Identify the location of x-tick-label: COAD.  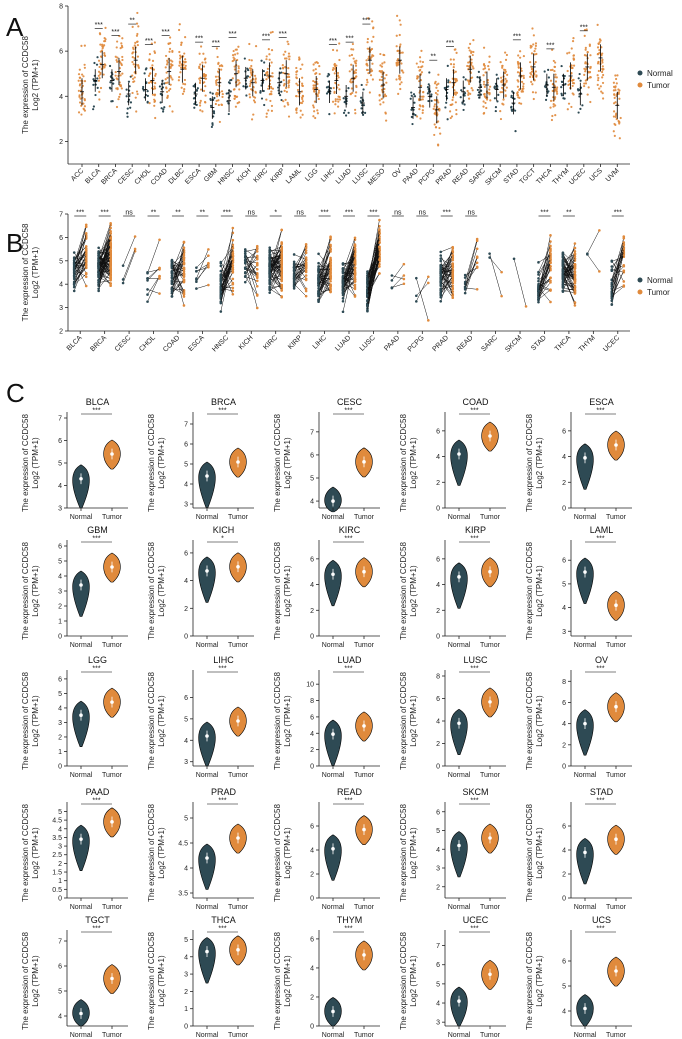
(159, 176).